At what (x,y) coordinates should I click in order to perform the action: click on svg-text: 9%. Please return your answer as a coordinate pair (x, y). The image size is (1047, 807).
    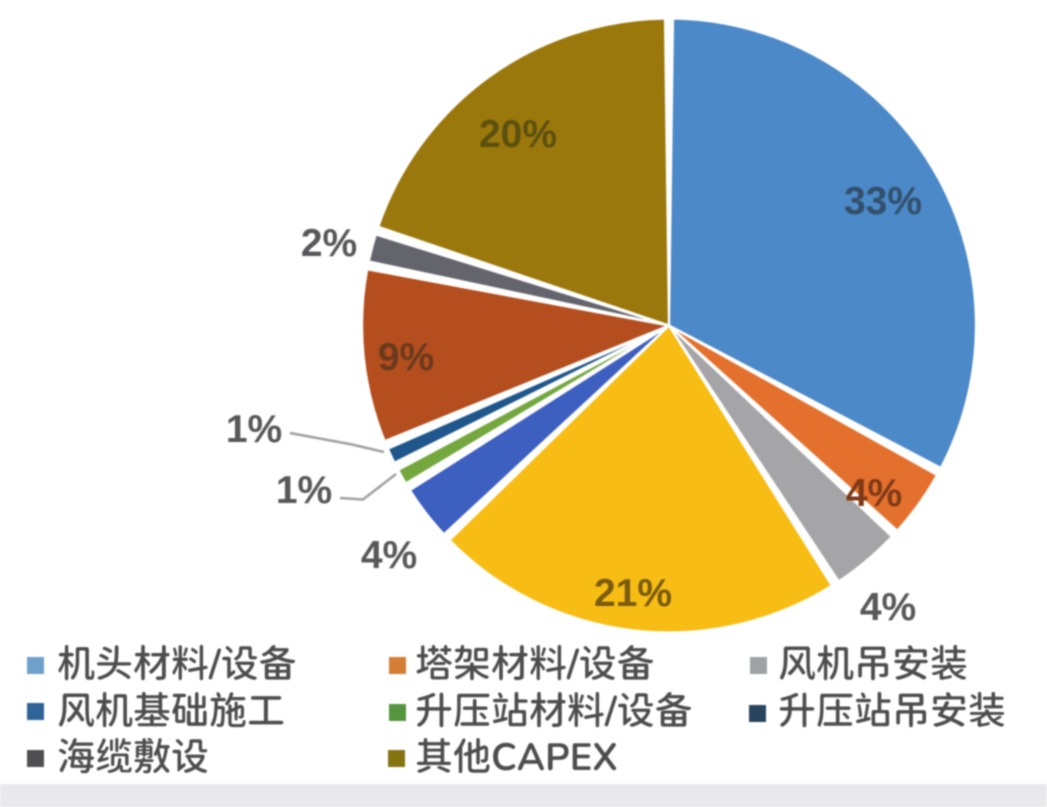
    Looking at the image, I should click on (406, 357).